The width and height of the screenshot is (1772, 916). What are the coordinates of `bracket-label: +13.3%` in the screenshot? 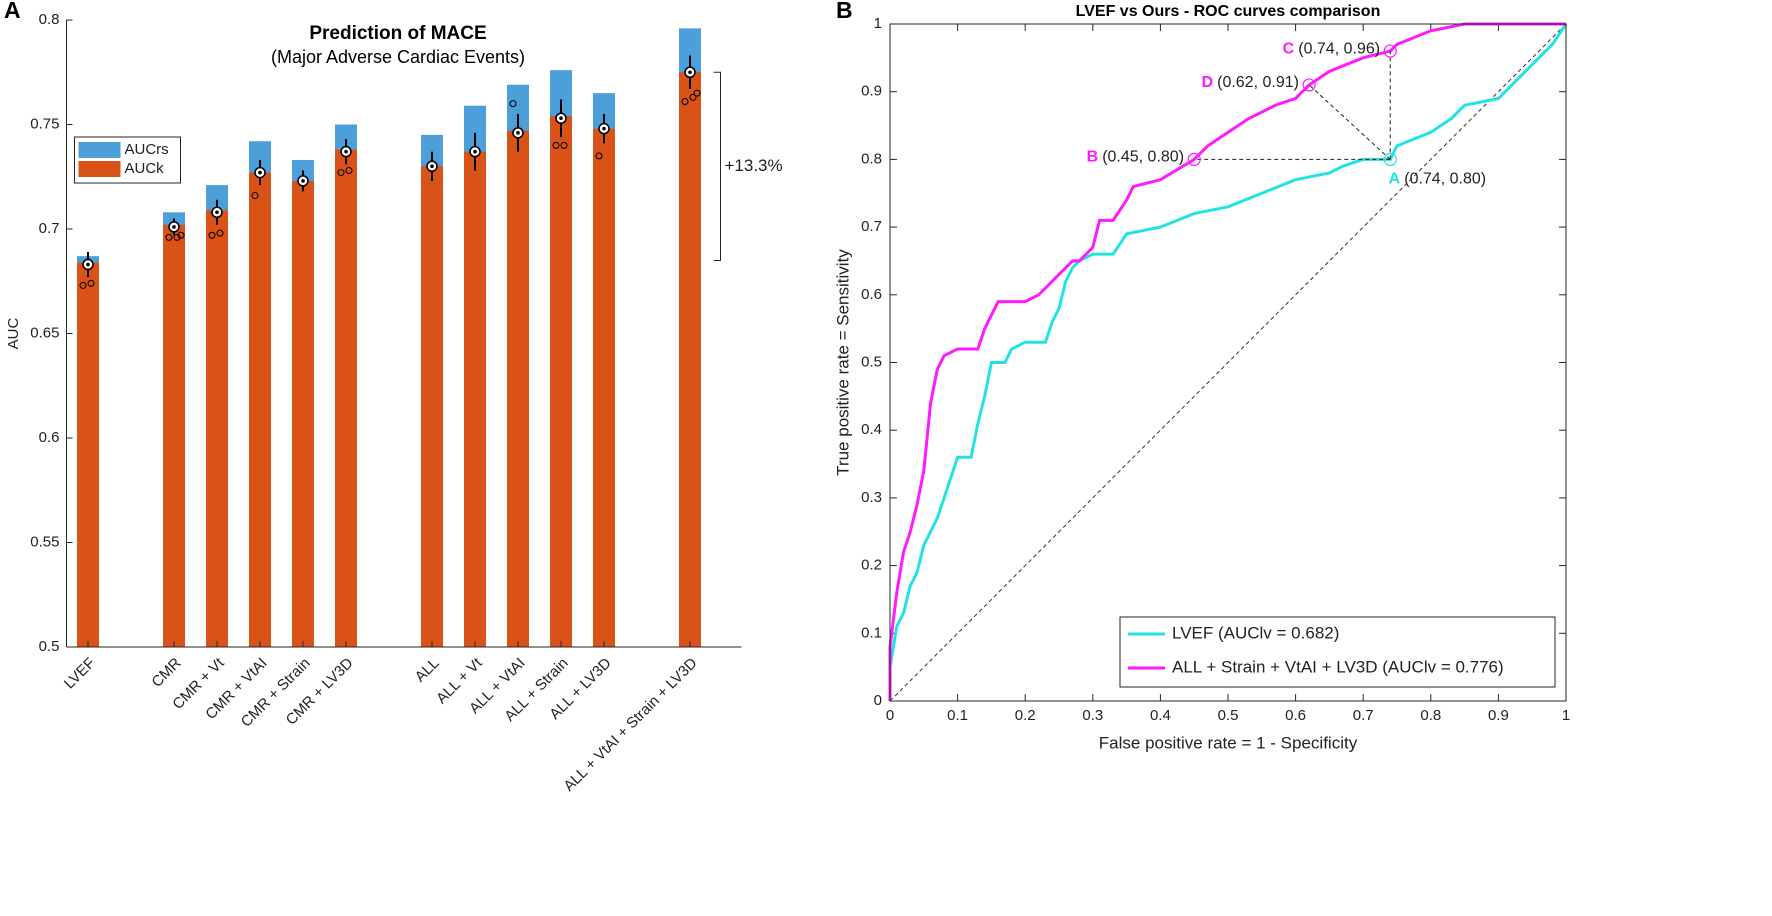 It's located at (754, 165).